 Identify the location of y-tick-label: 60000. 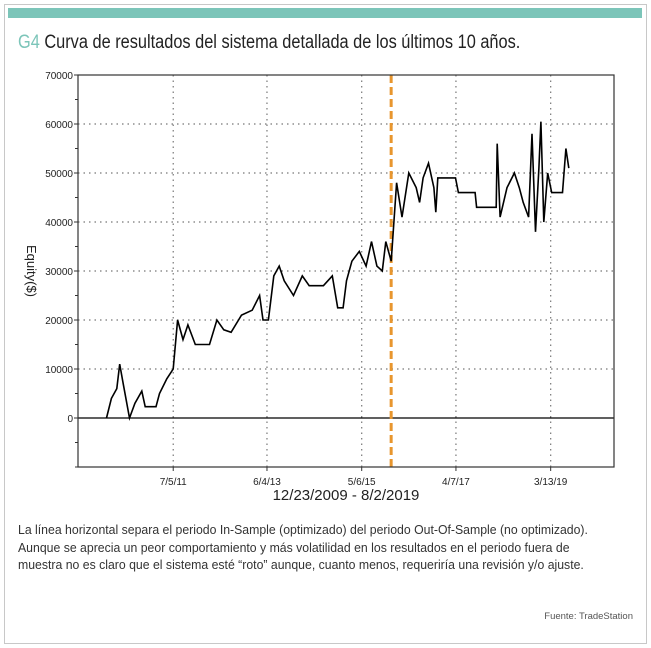
(59, 125).